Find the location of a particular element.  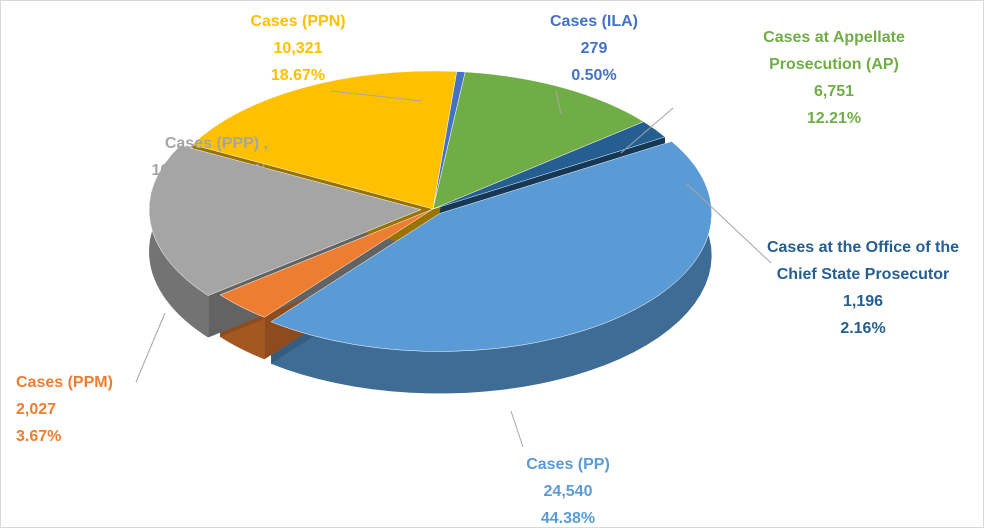

value-row: 10,179 , 18.41% is located at coordinates (137, 170).